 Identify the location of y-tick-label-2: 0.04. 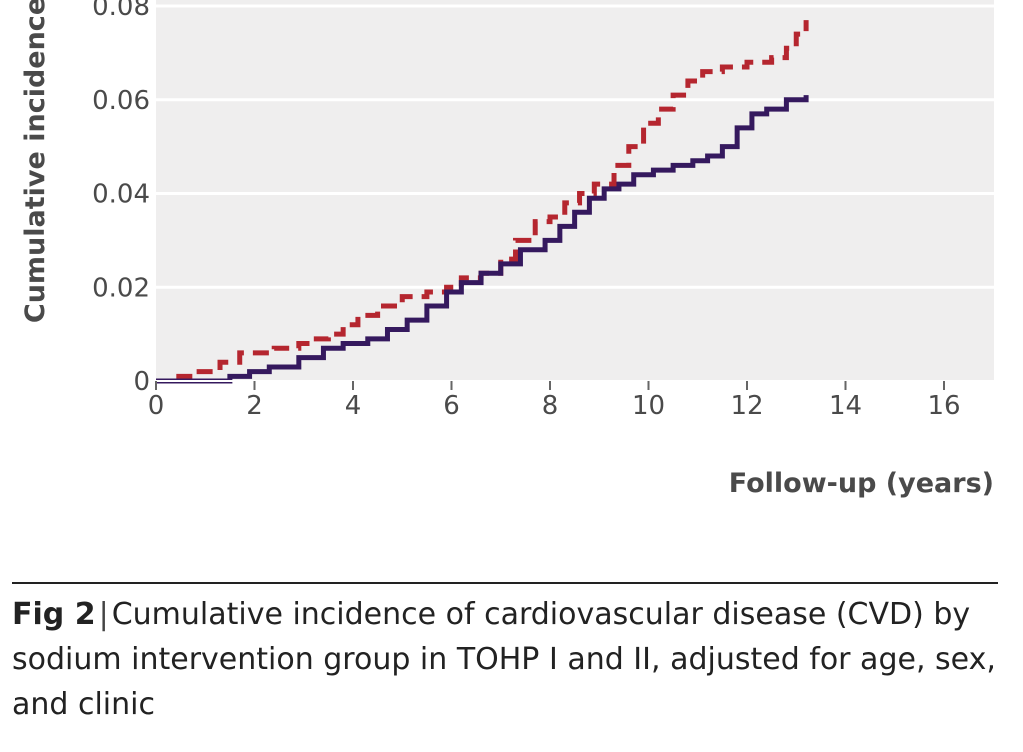
(121, 195).